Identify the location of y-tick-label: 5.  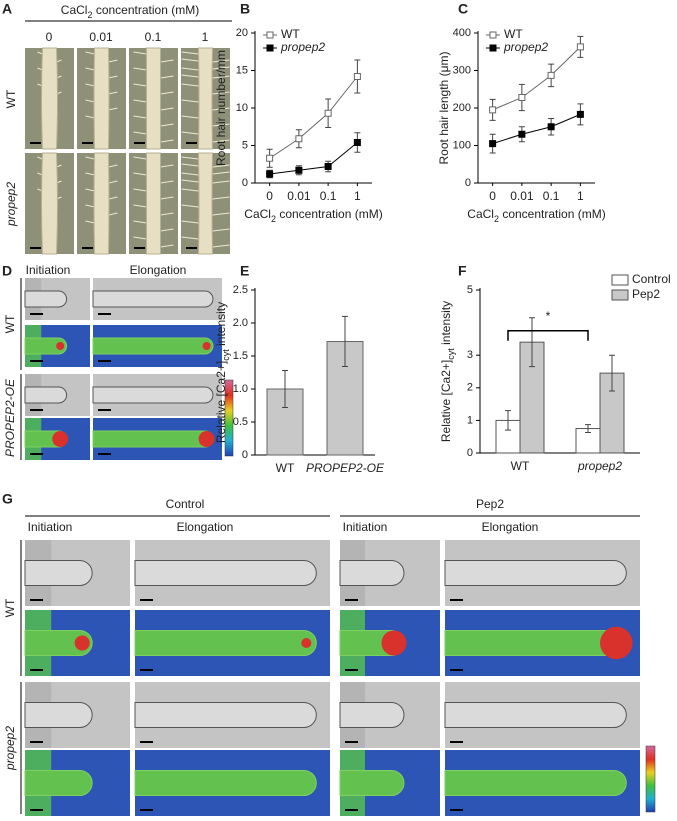
(470, 290).